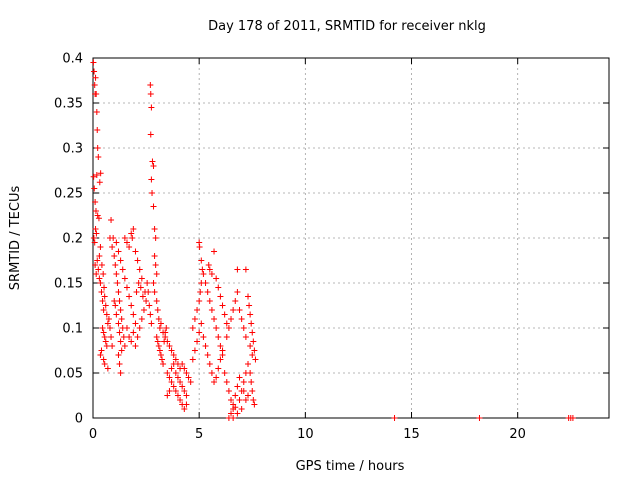  Describe the element at coordinates (72, 149) in the screenshot. I see `y-tick-label: 0.3` at that location.